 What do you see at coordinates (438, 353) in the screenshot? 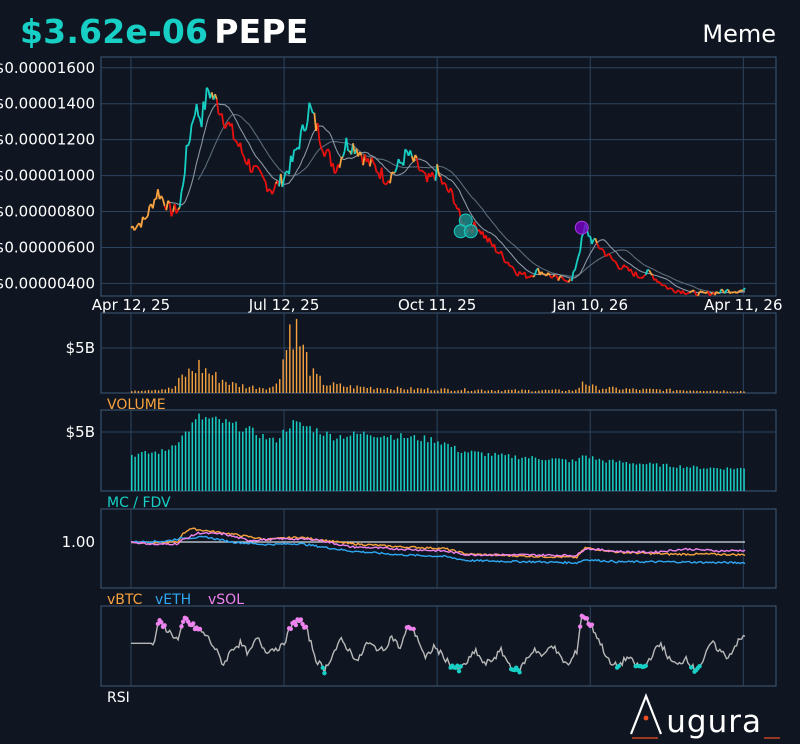
I see `volume-panel-frame` at bounding box center [438, 353].